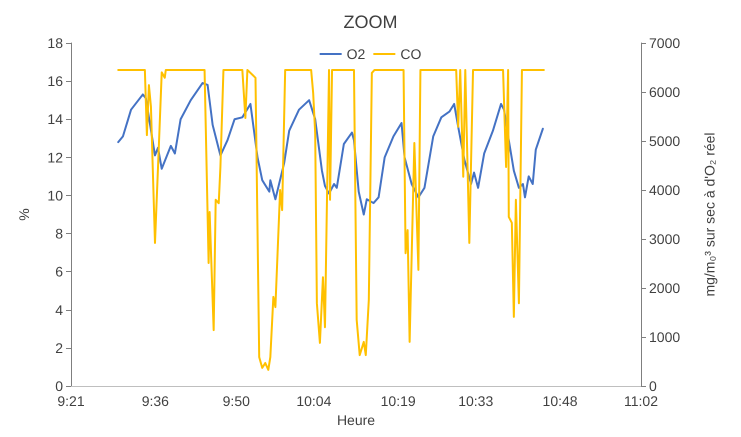 The image size is (741, 437). What do you see at coordinates (59, 272) in the screenshot?
I see `y-tick-label: 6` at bounding box center [59, 272].